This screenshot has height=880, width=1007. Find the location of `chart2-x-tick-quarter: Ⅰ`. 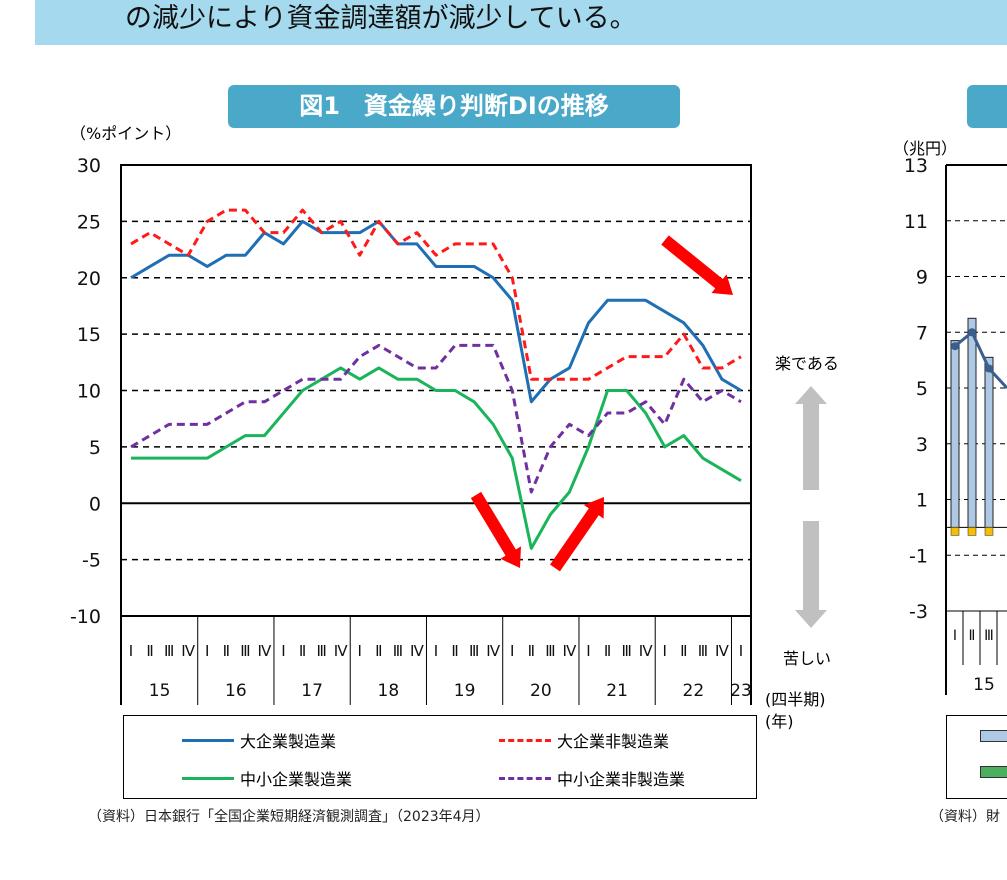

chart2-x-tick-quarter: Ⅰ is located at coordinates (955, 636).